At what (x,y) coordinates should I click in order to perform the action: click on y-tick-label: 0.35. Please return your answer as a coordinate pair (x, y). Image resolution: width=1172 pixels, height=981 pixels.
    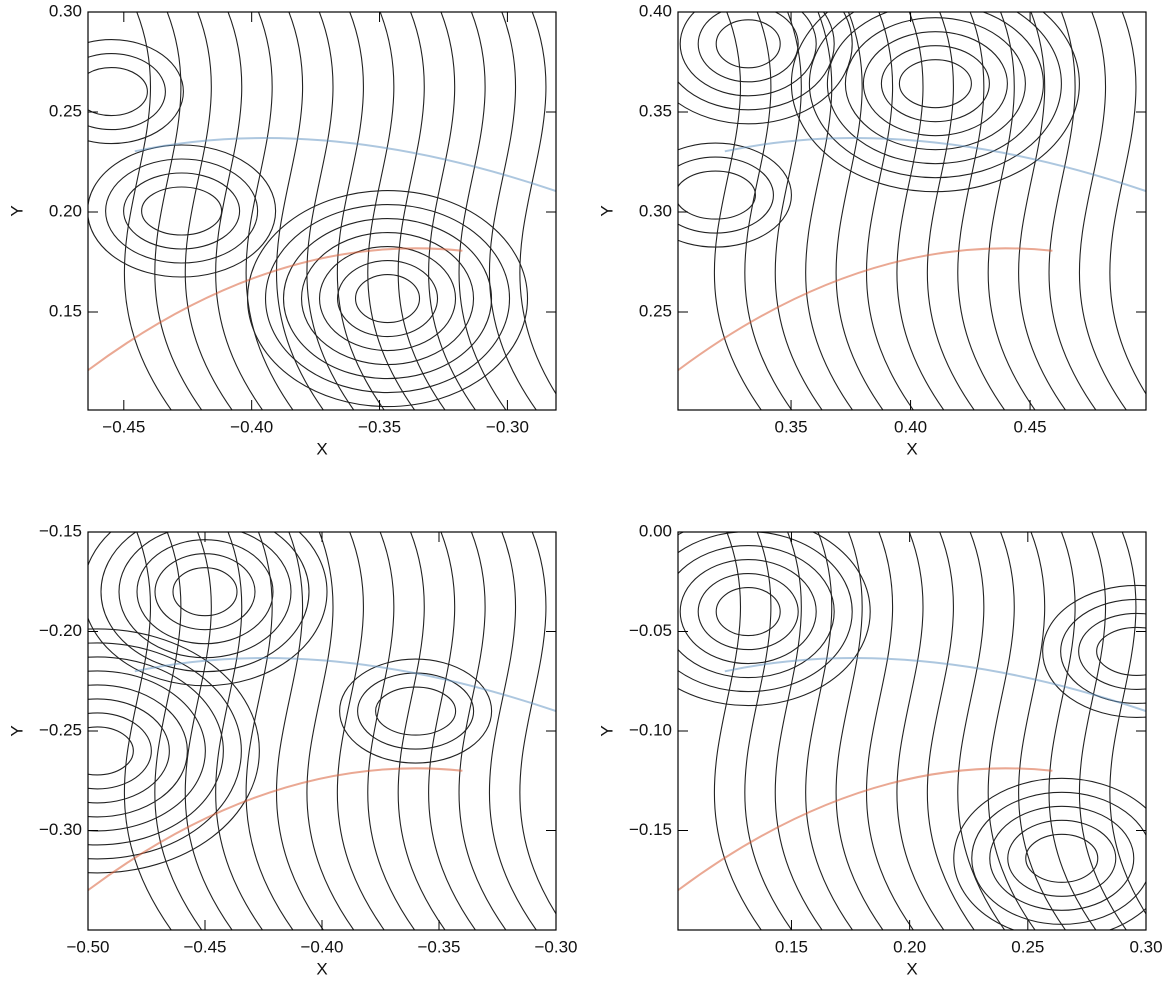
    Looking at the image, I should click on (655, 110).